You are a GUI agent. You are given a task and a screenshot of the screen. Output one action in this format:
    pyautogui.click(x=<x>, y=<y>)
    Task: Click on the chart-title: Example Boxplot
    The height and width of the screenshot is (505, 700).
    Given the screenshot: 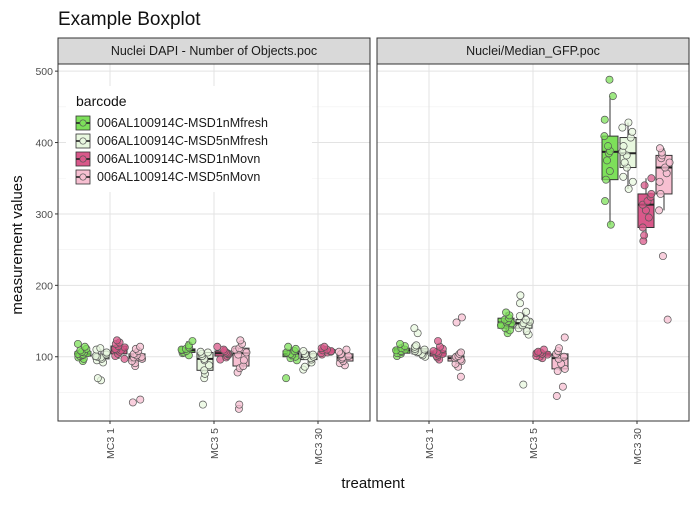 What is the action you would take?
    pyautogui.click(x=129, y=19)
    